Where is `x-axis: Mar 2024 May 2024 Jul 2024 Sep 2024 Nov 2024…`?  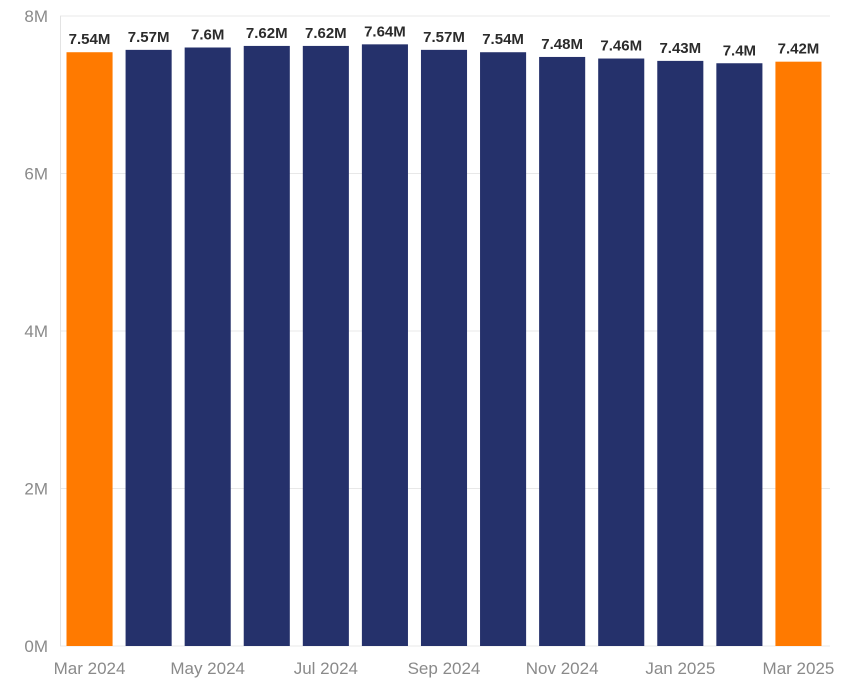 x-axis: Mar 2024 May 2024 Jul 2024 Sep 2024 Nov 2024… is located at coordinates (444, 668).